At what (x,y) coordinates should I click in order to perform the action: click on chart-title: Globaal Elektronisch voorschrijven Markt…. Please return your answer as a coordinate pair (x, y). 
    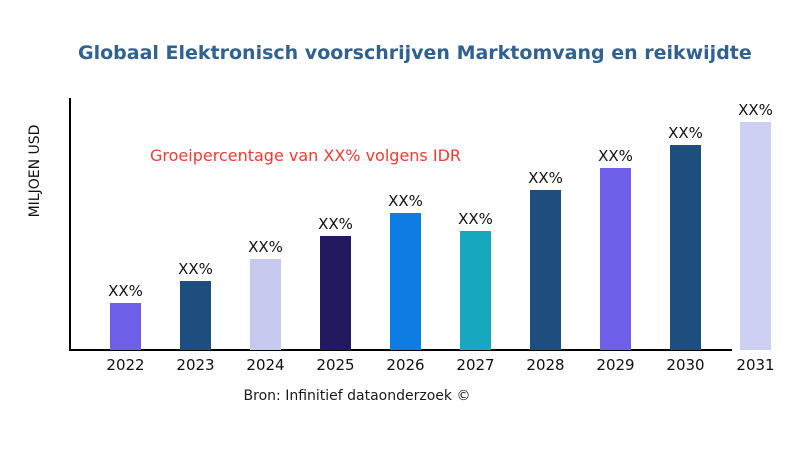
    Looking at the image, I should click on (415, 53).